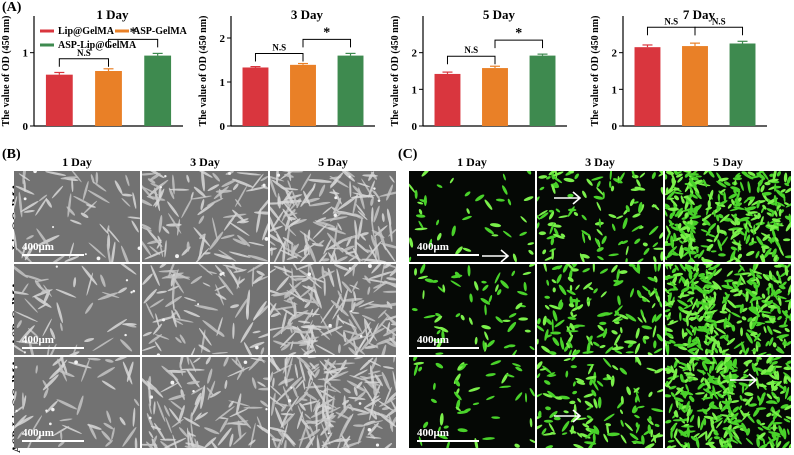 Image resolution: width=794 pixels, height=455 pixels. Describe the element at coordinates (205, 216) in the screenshot. I see `brightfield-image-r1c2` at that location.